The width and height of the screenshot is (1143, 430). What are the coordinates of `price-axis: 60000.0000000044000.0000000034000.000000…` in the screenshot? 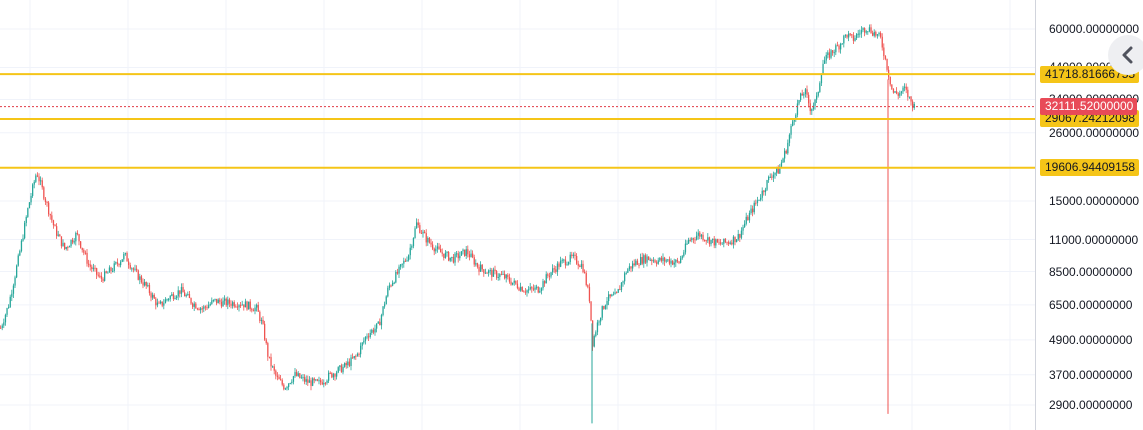 It's located at (1089, 215).